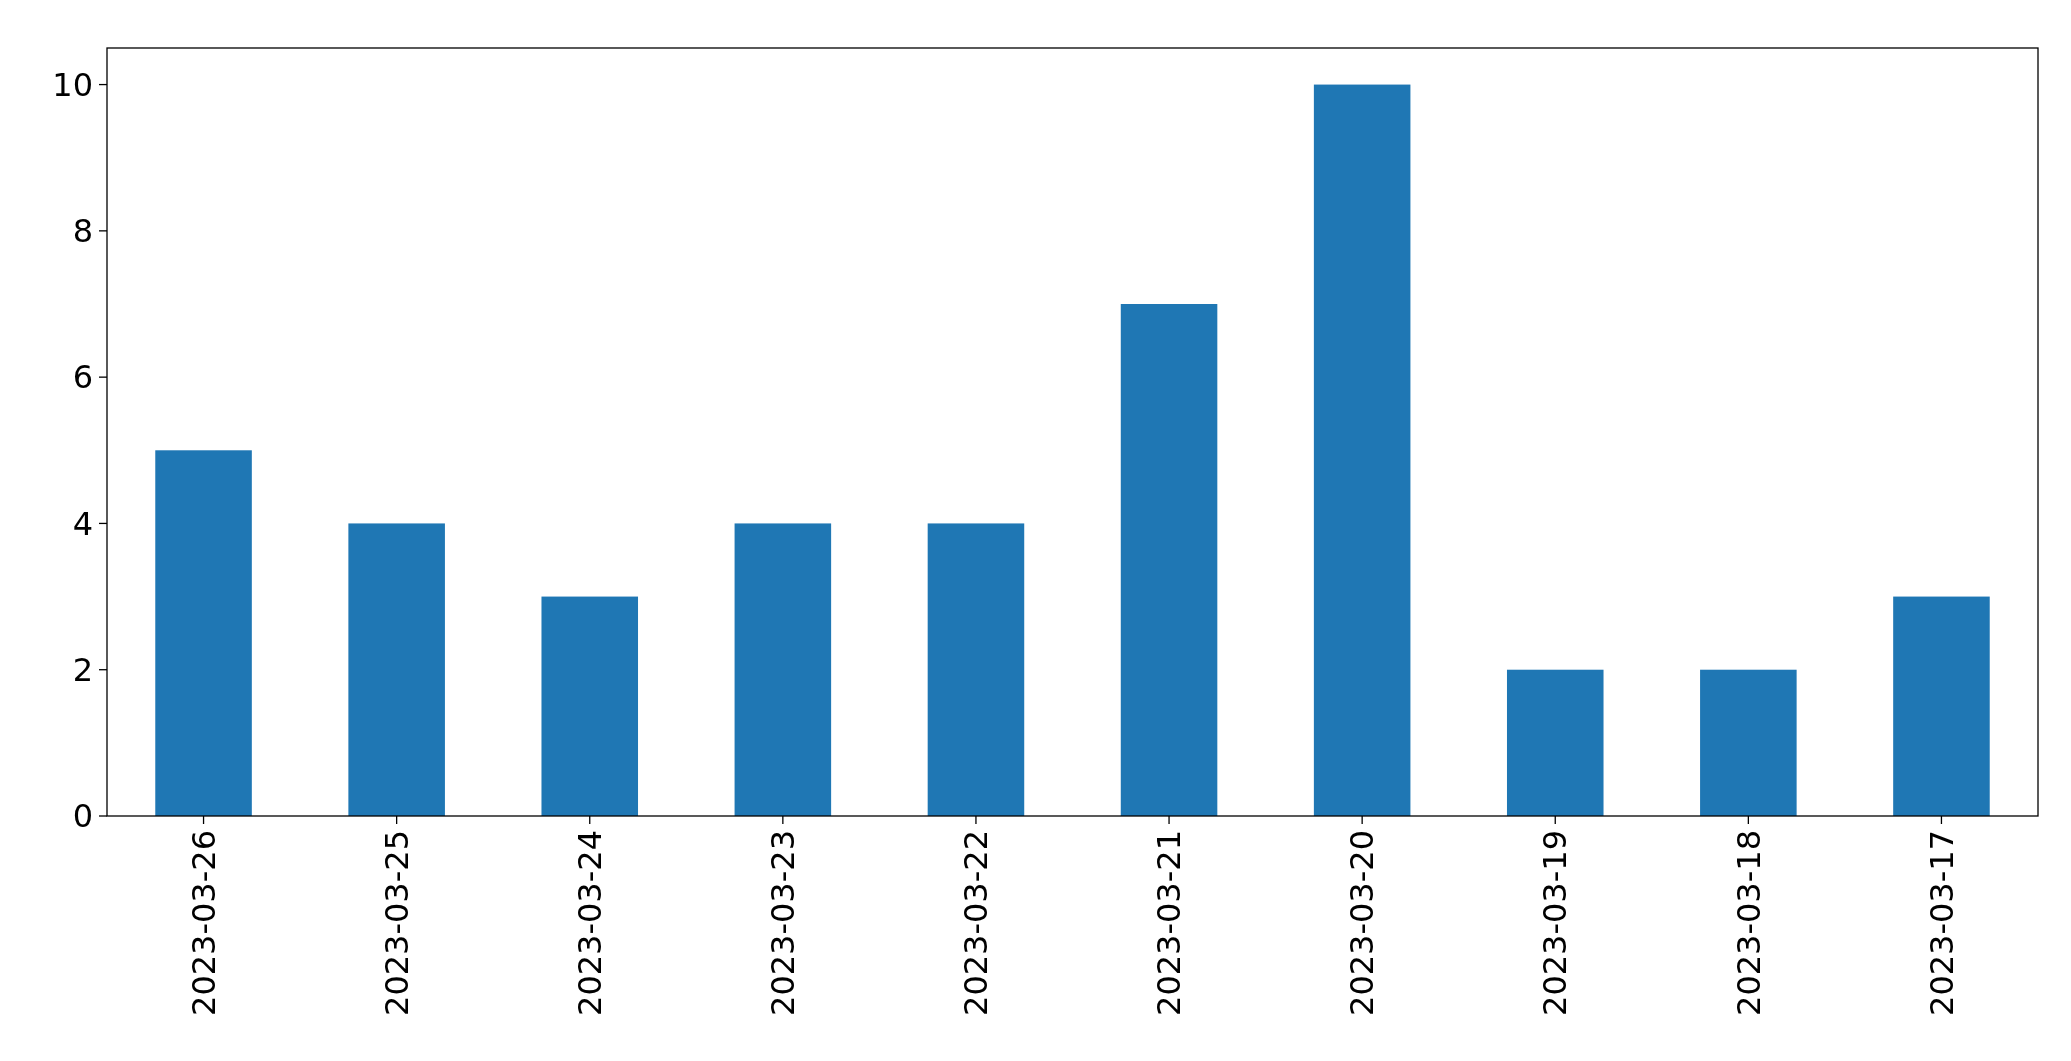  I want to click on x-tick-label: 2023-03-18, so click(1748, 923).